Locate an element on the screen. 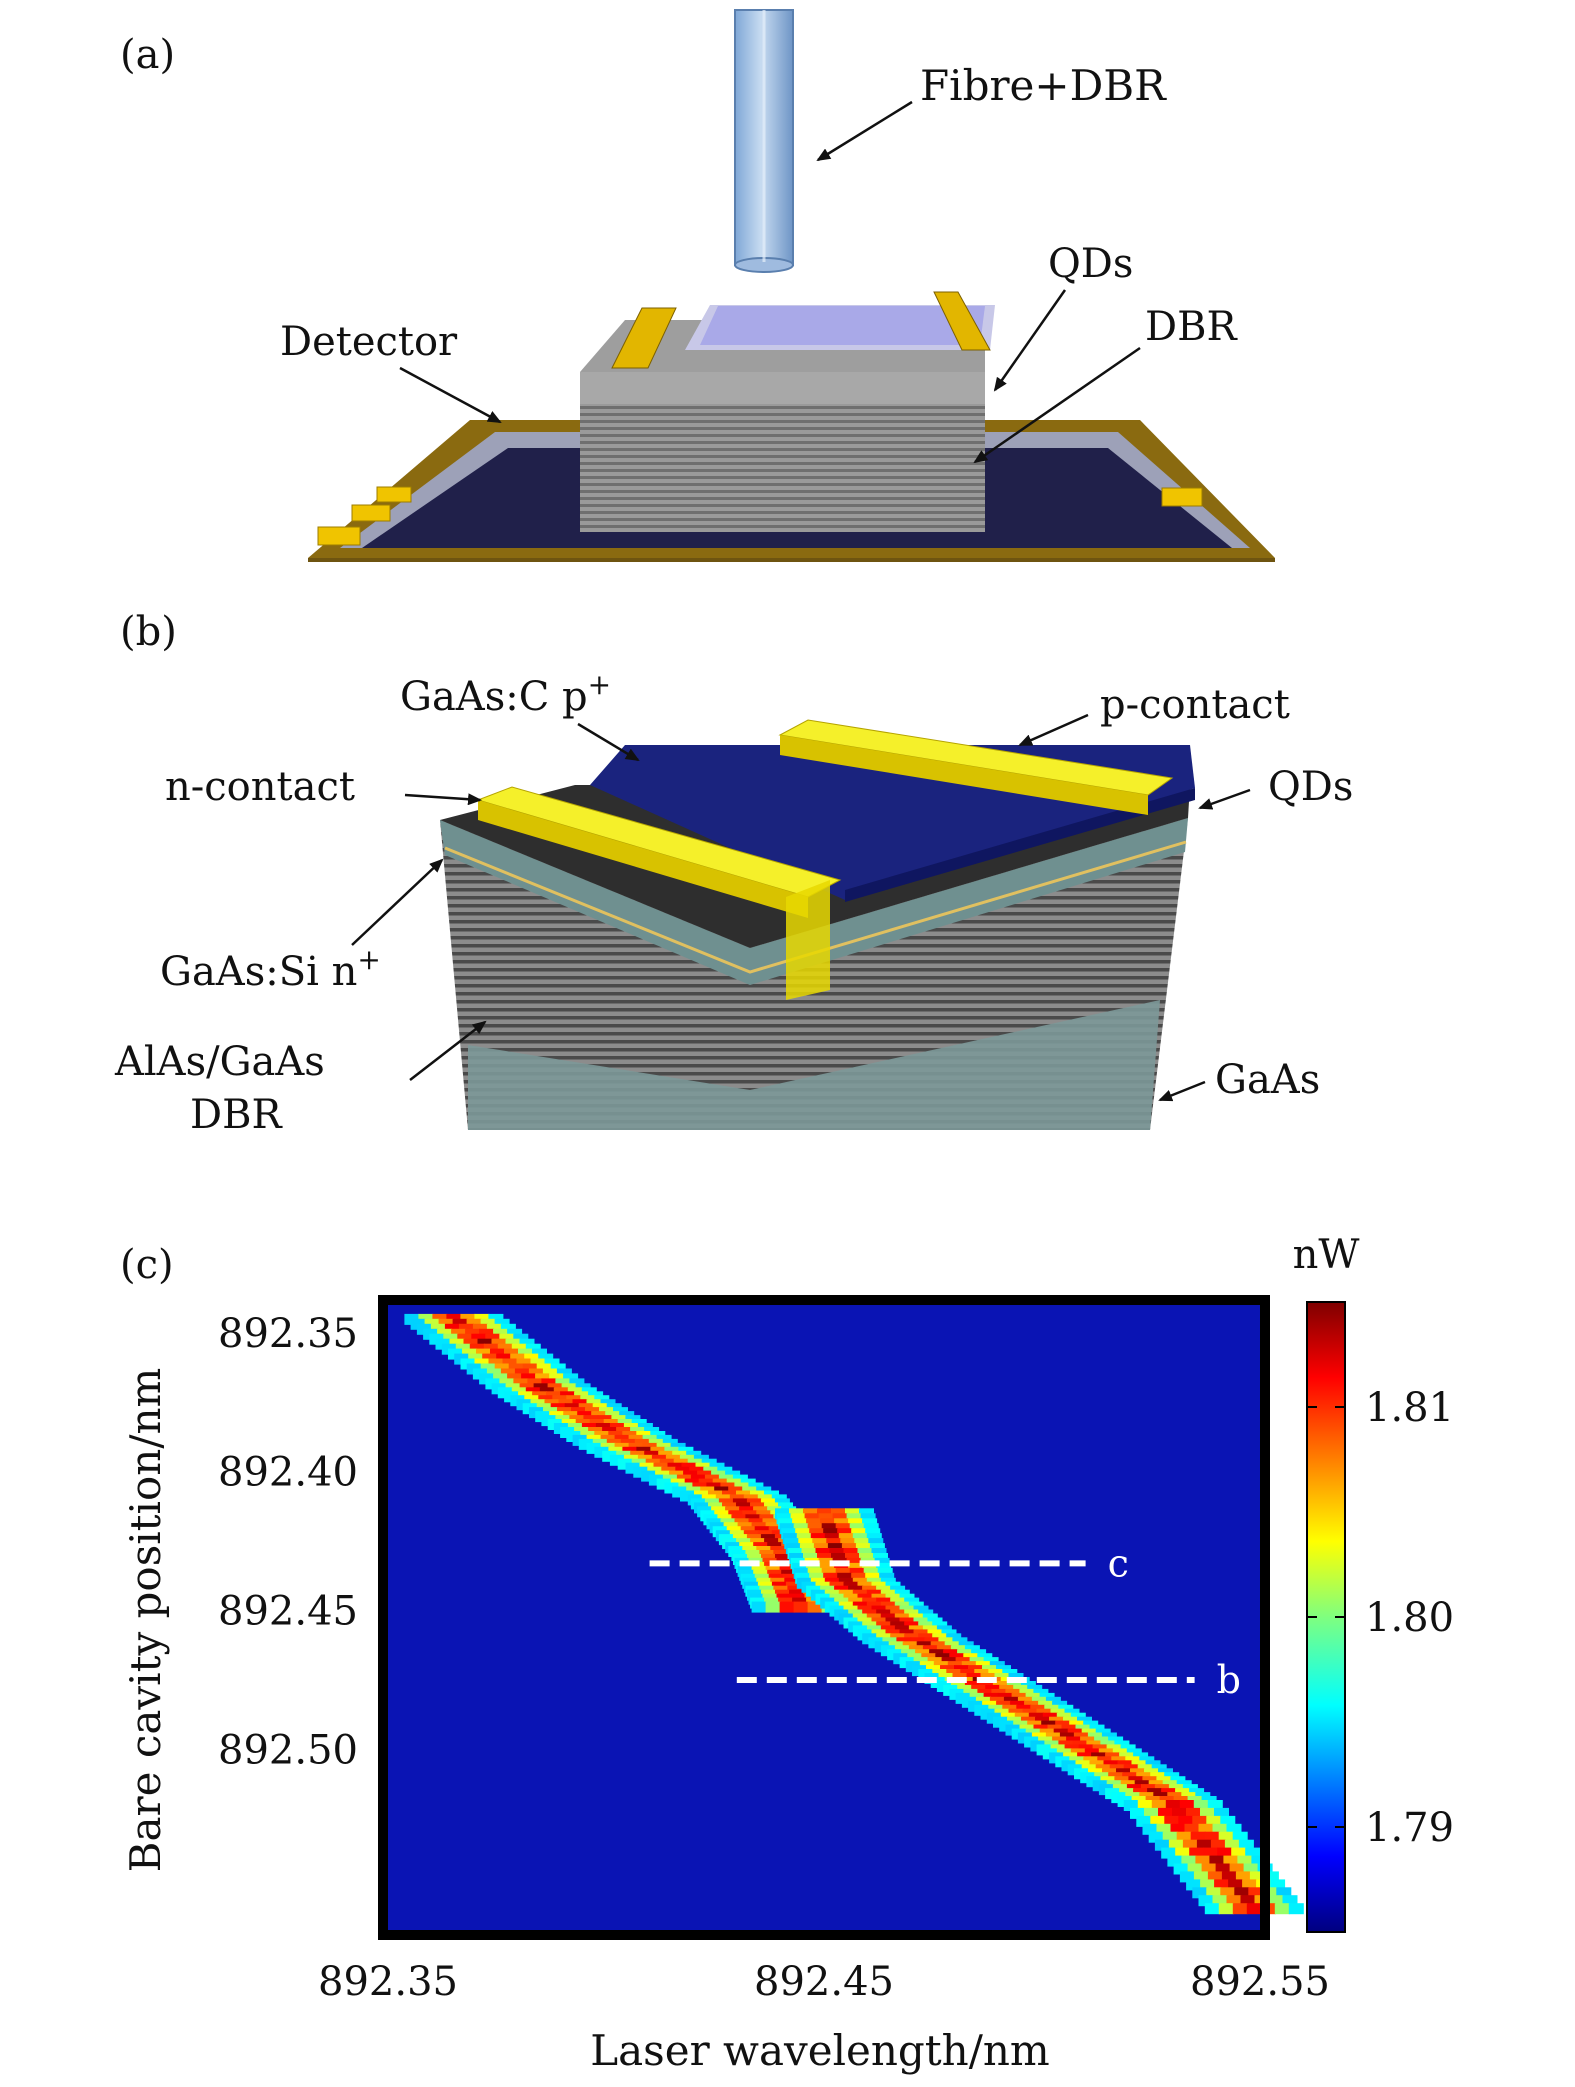  panel-c-label: (c) is located at coordinates (147, 1265).